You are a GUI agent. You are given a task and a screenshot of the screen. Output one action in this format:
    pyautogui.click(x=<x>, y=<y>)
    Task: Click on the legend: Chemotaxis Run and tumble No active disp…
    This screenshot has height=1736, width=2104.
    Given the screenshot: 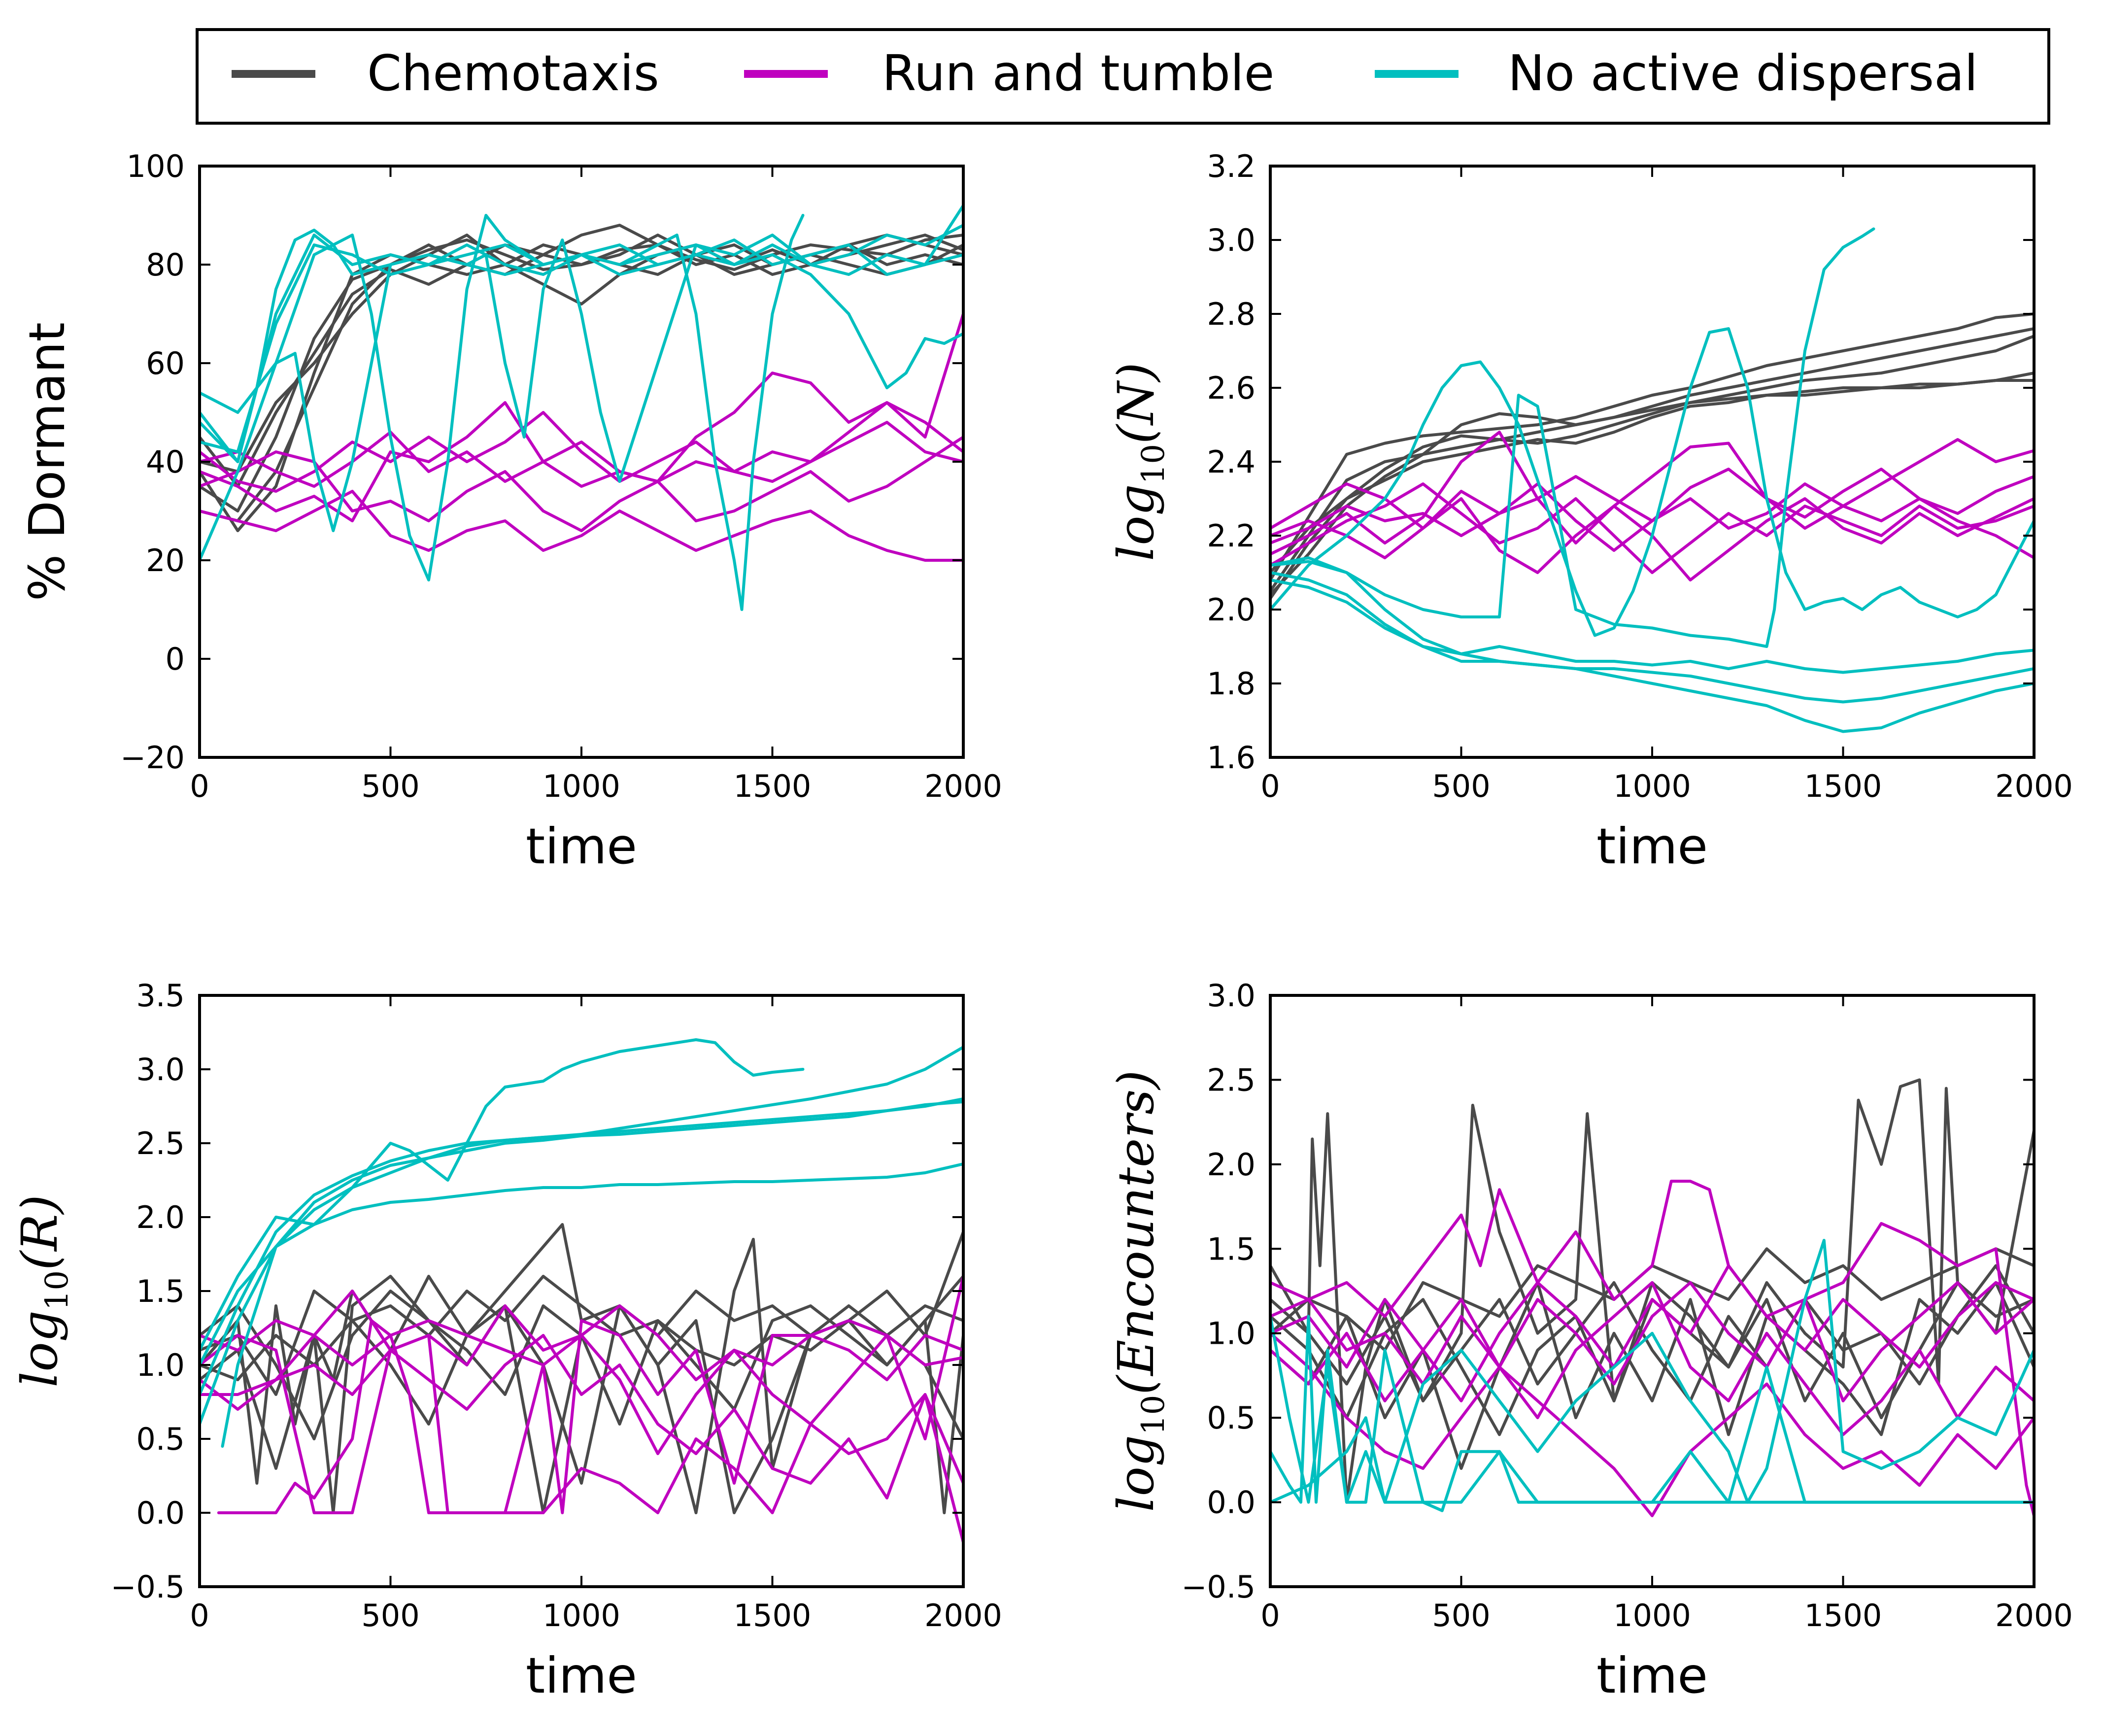 What is the action you would take?
    pyautogui.click(x=1123, y=76)
    